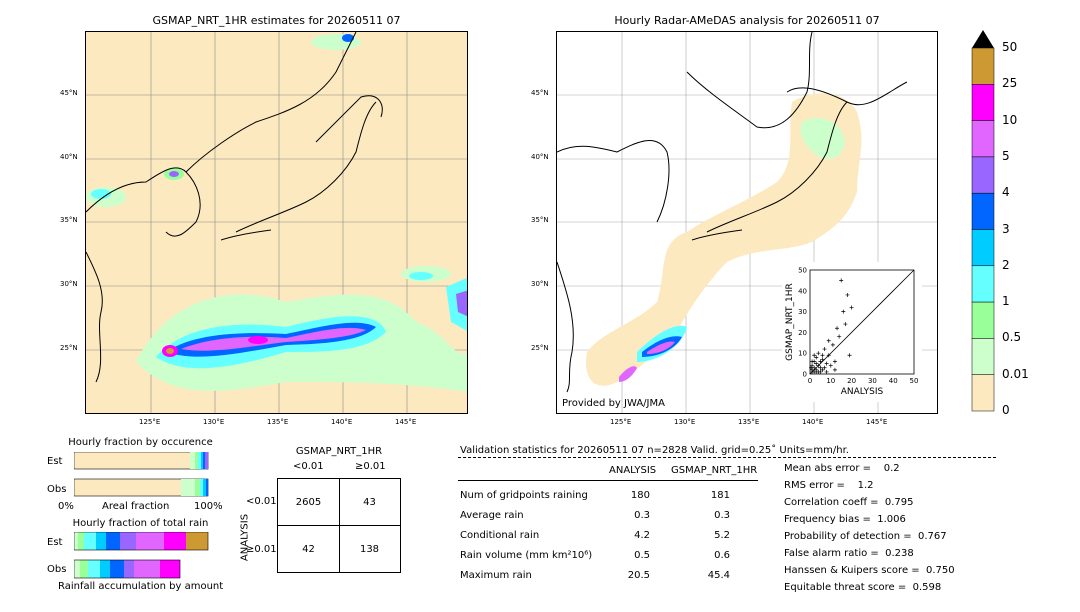 Image resolution: width=1080 pixels, height=612 pixels. I want to click on lon-label-130: 130°E, so click(685, 422).